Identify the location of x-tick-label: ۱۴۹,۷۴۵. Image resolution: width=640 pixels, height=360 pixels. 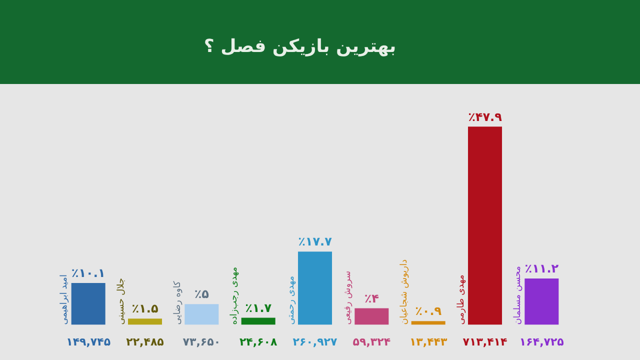
(88, 341).